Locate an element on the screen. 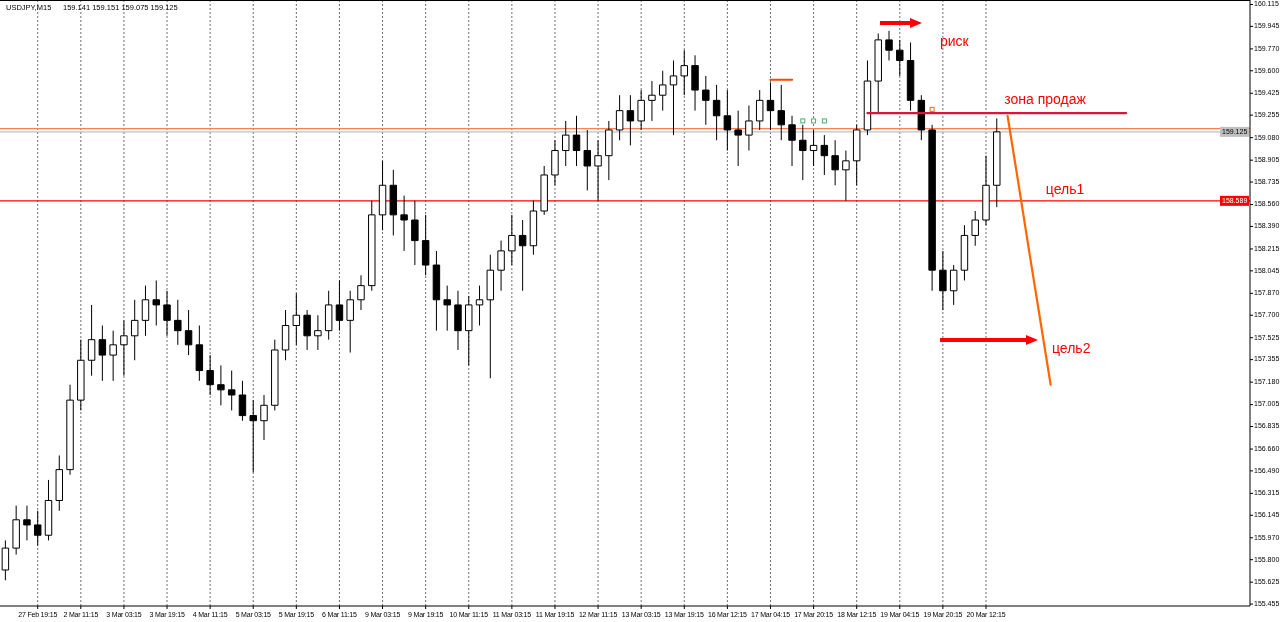 The width and height of the screenshot is (1280, 622). annotation: цель1 is located at coordinates (1065, 188).